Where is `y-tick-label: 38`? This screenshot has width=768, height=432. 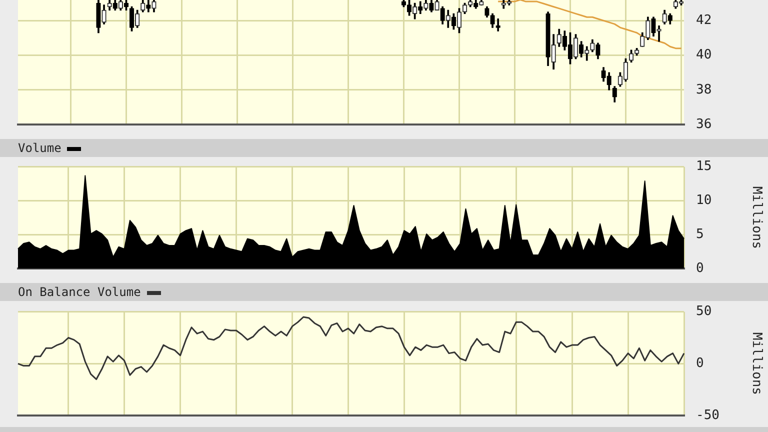
y-tick-label: 38 is located at coordinates (704, 90).